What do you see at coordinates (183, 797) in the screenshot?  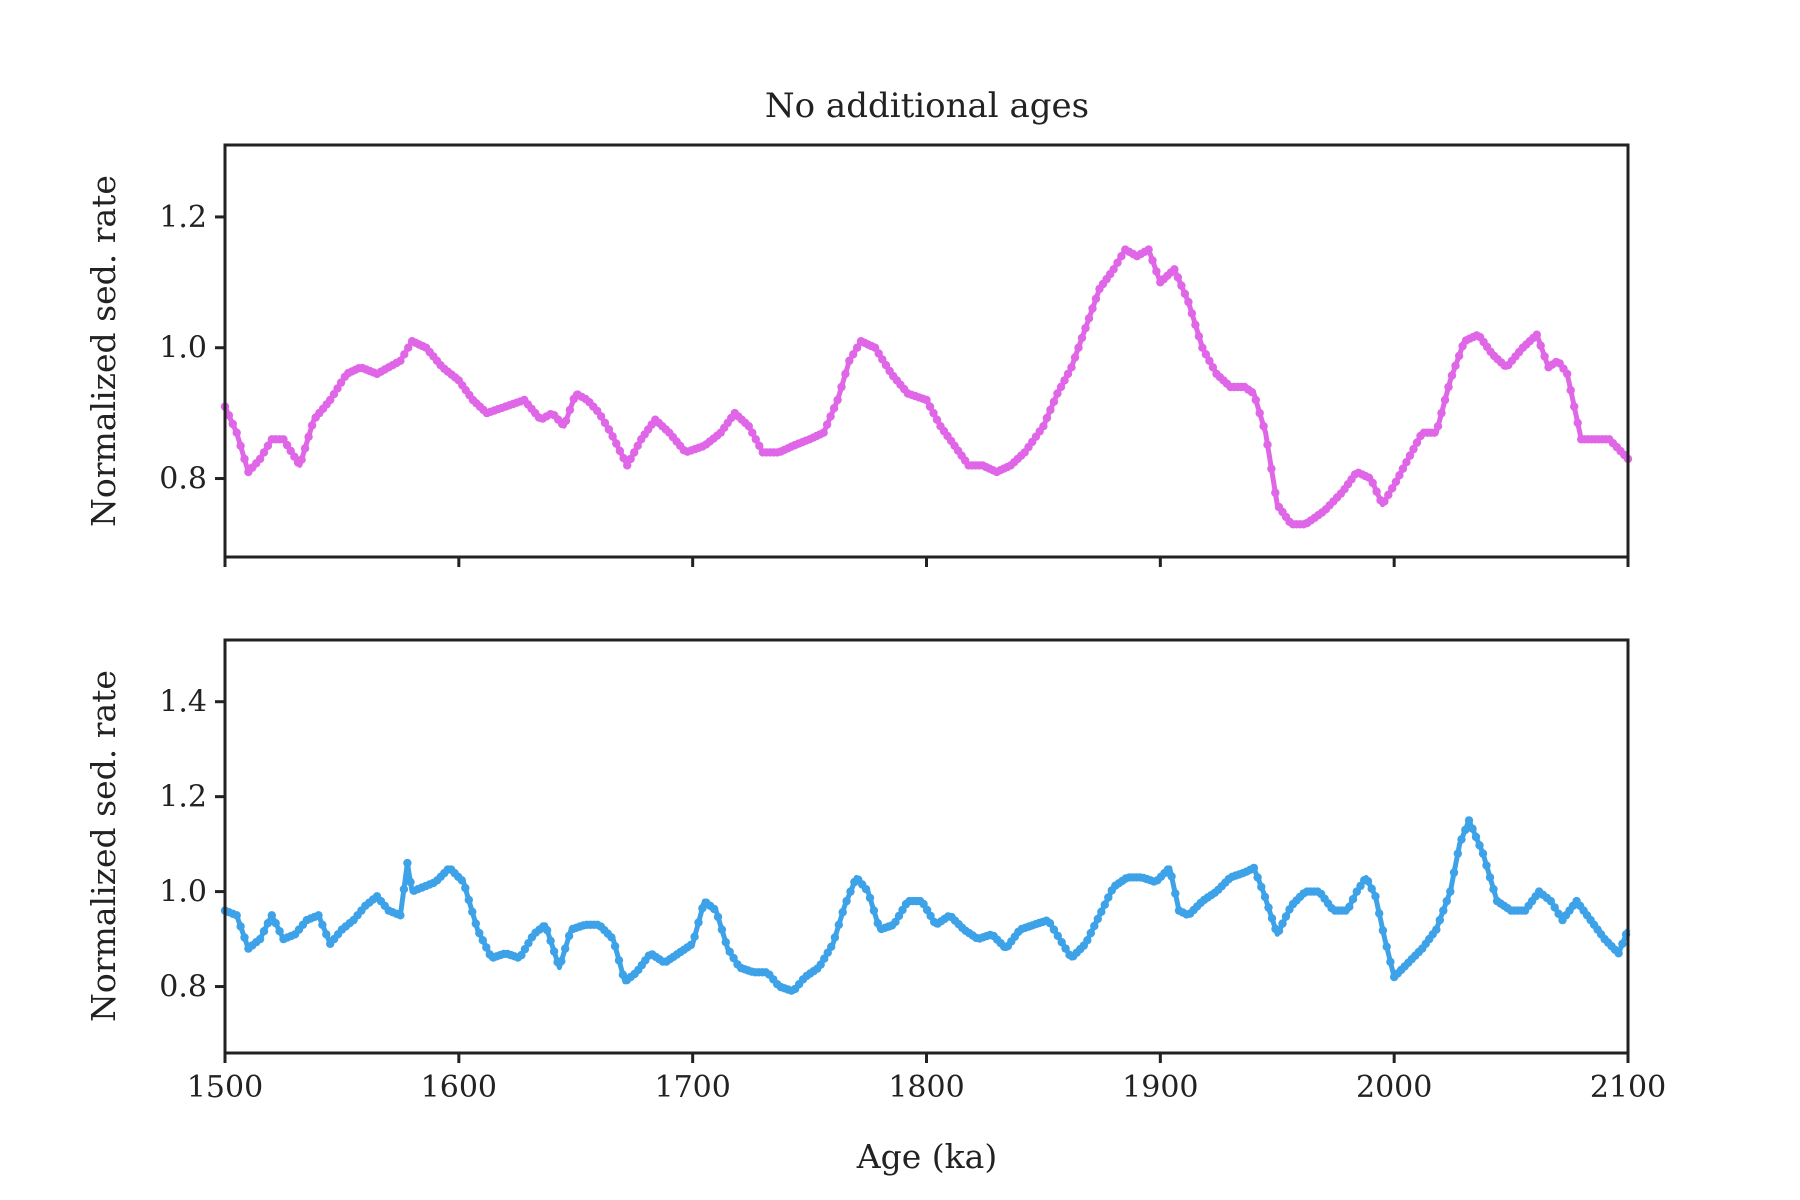 I see `bottom-y-tick-label: 1.2` at bounding box center [183, 797].